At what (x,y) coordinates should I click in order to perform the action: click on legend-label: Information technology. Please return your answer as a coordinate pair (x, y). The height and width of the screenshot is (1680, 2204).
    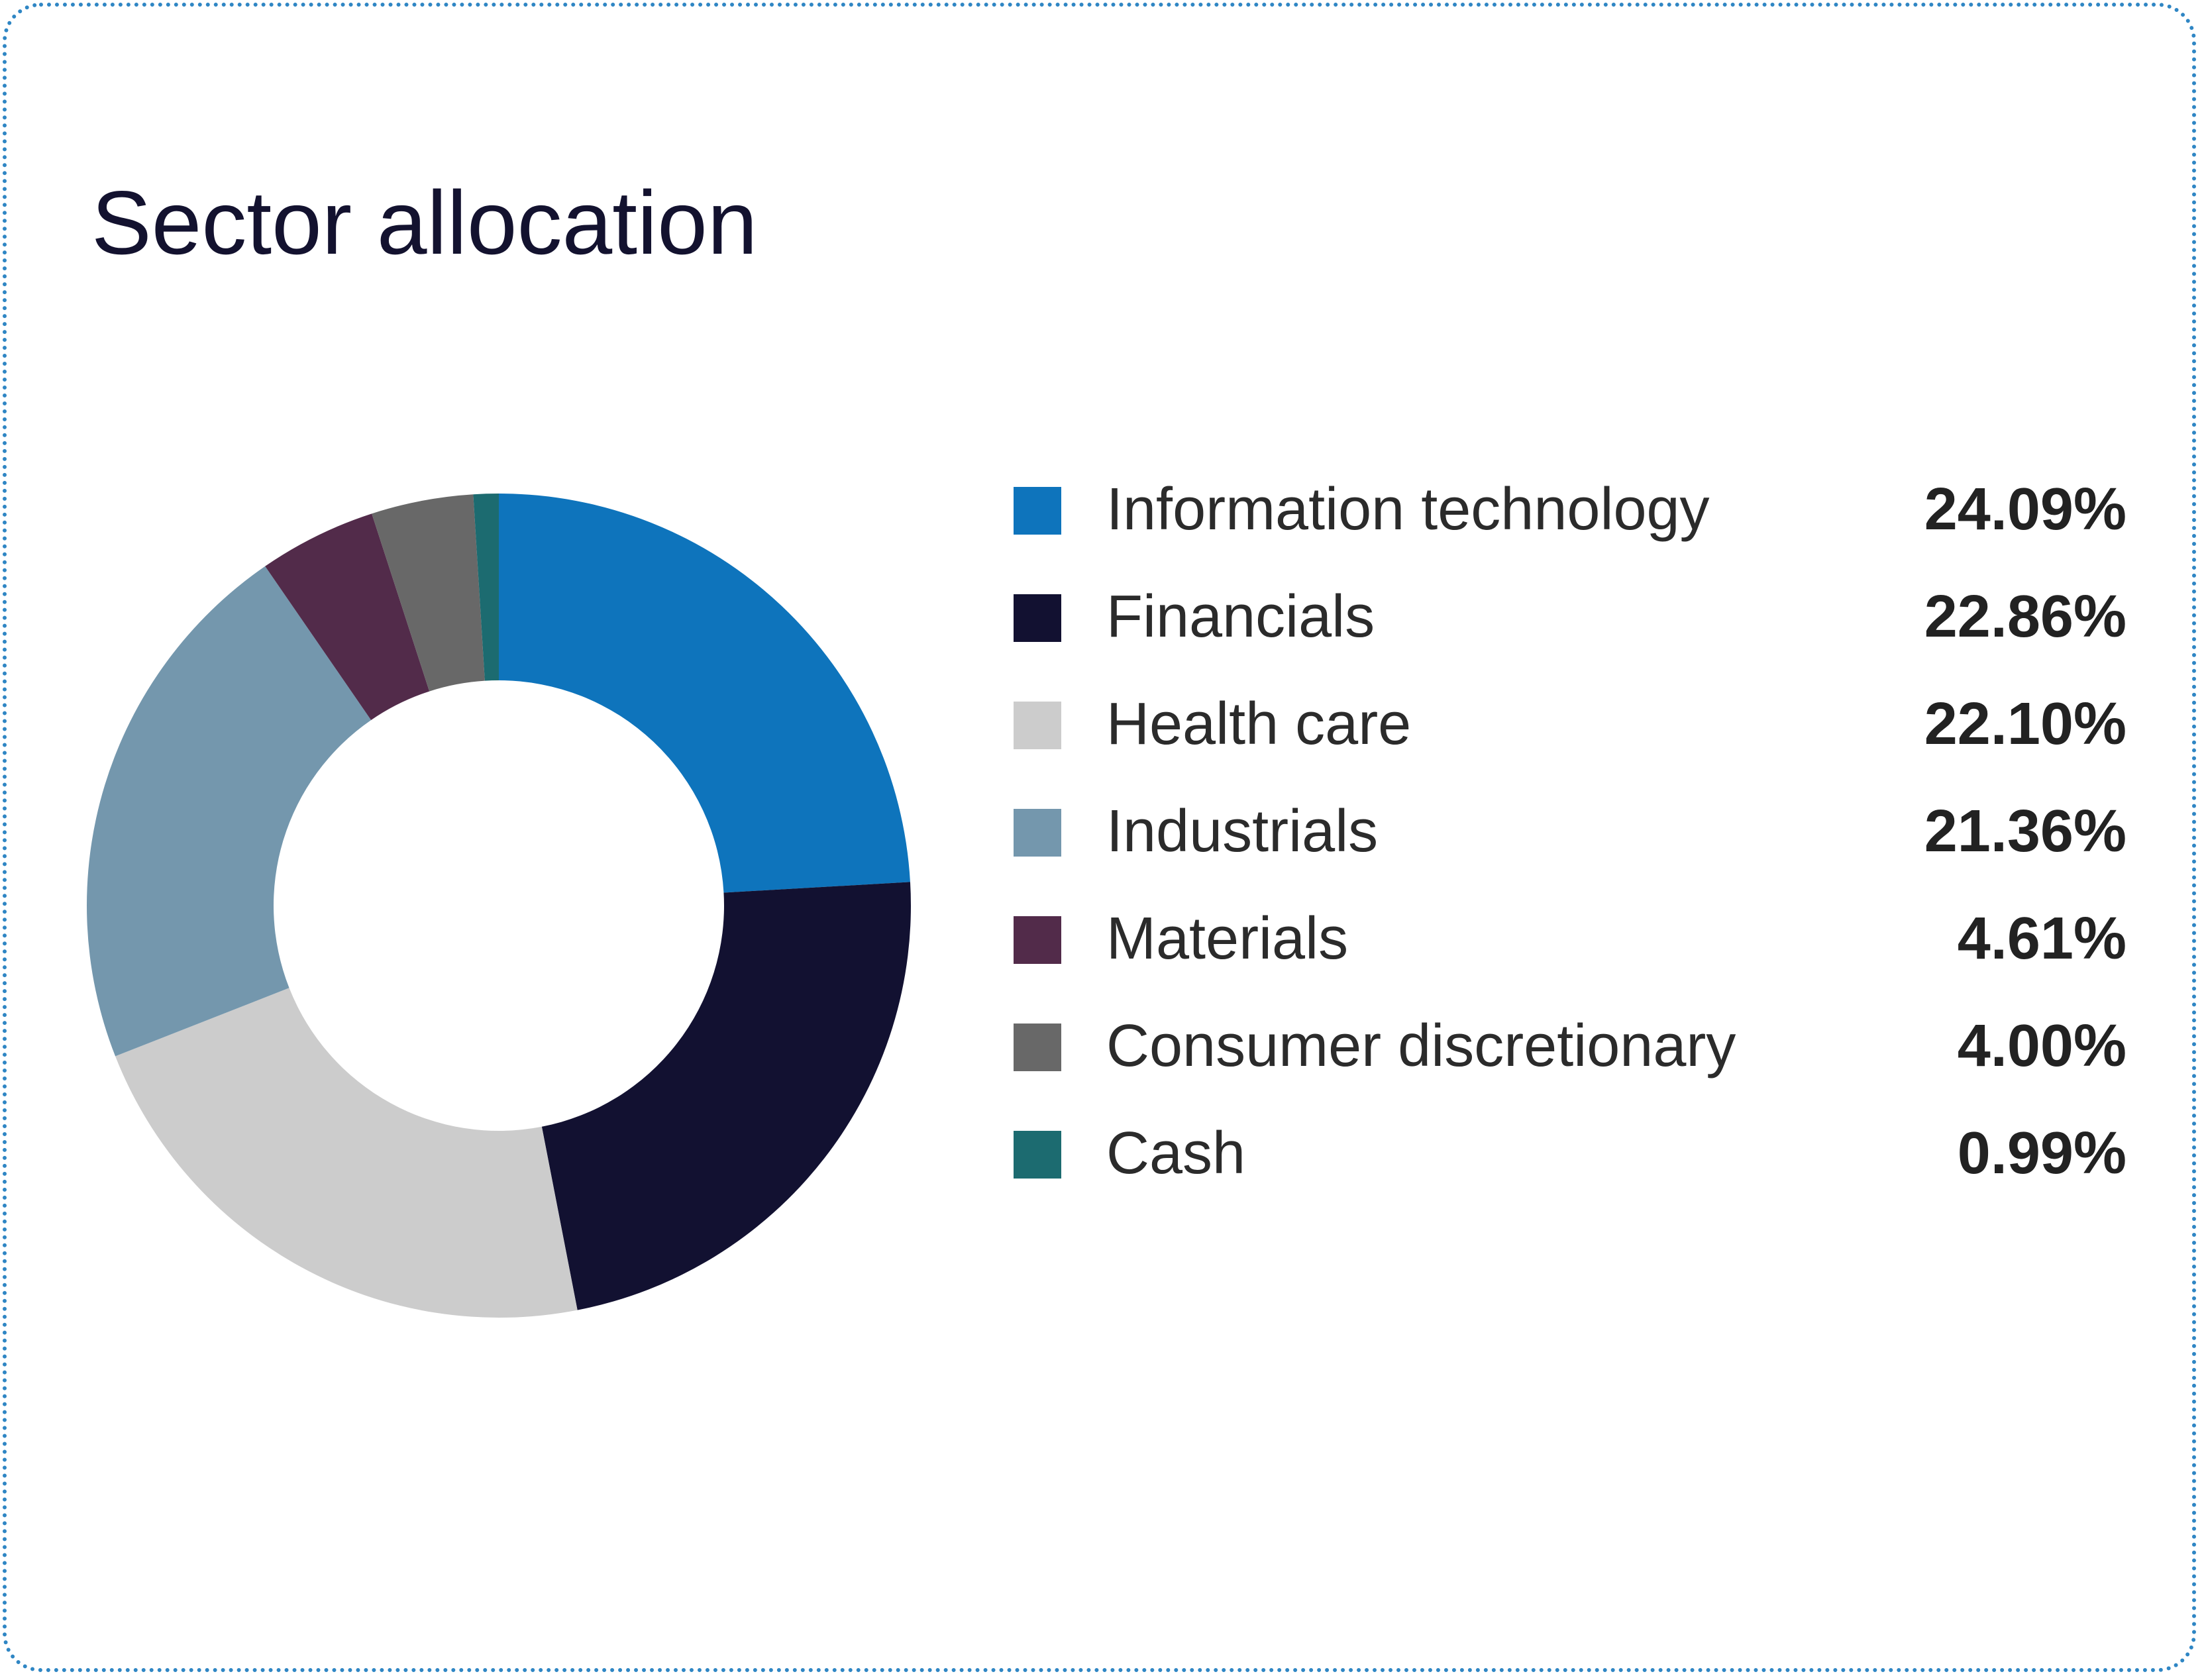
    Looking at the image, I should click on (1408, 509).